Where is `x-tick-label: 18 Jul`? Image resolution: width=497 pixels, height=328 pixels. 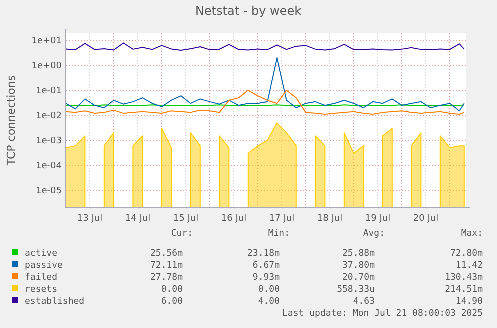
x-tick-label: 18 Jul is located at coordinates (330, 219).